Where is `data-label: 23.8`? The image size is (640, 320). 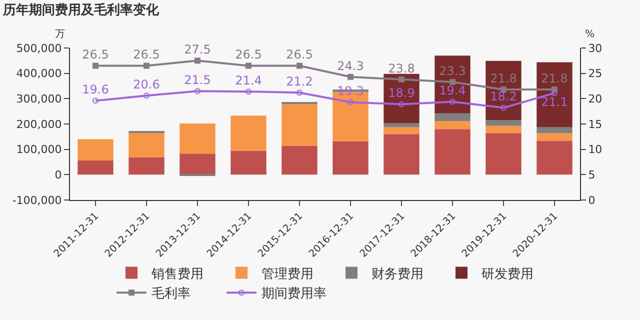
data-label: 23.8 is located at coordinates (401, 68).